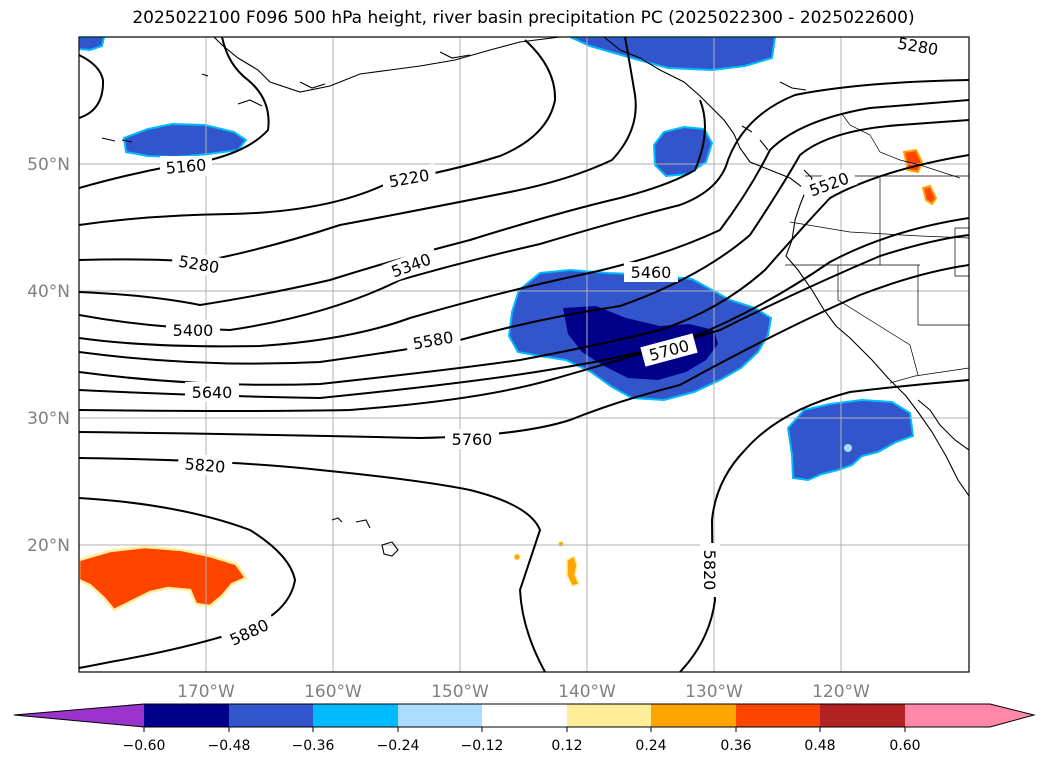  Describe the element at coordinates (819, 746) in the screenshot. I see `colorbar-tick-9: 0.48` at that location.